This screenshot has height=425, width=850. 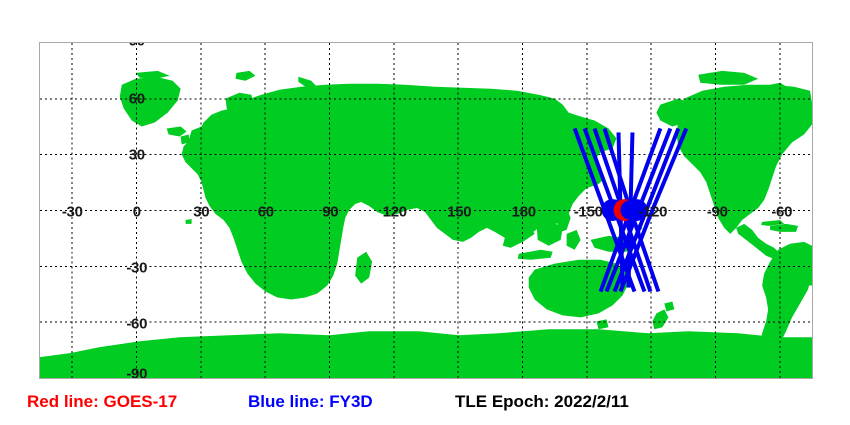 What do you see at coordinates (518, 237) in the screenshot?
I see `sumatra-shape` at bounding box center [518, 237].